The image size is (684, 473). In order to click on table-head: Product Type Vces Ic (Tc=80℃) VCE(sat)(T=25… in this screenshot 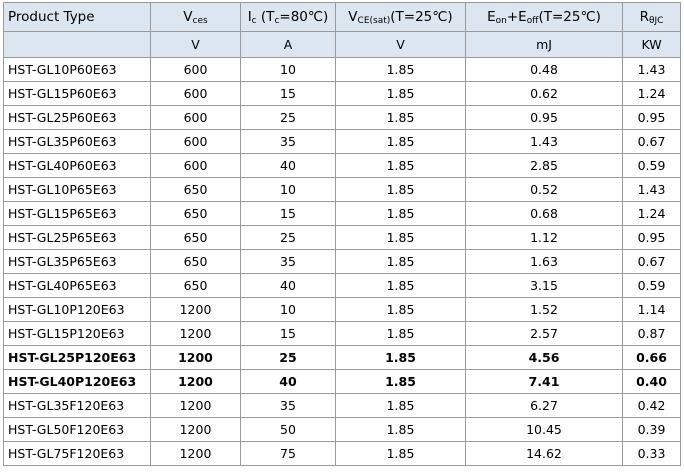, I will do `click(342, 30)`.